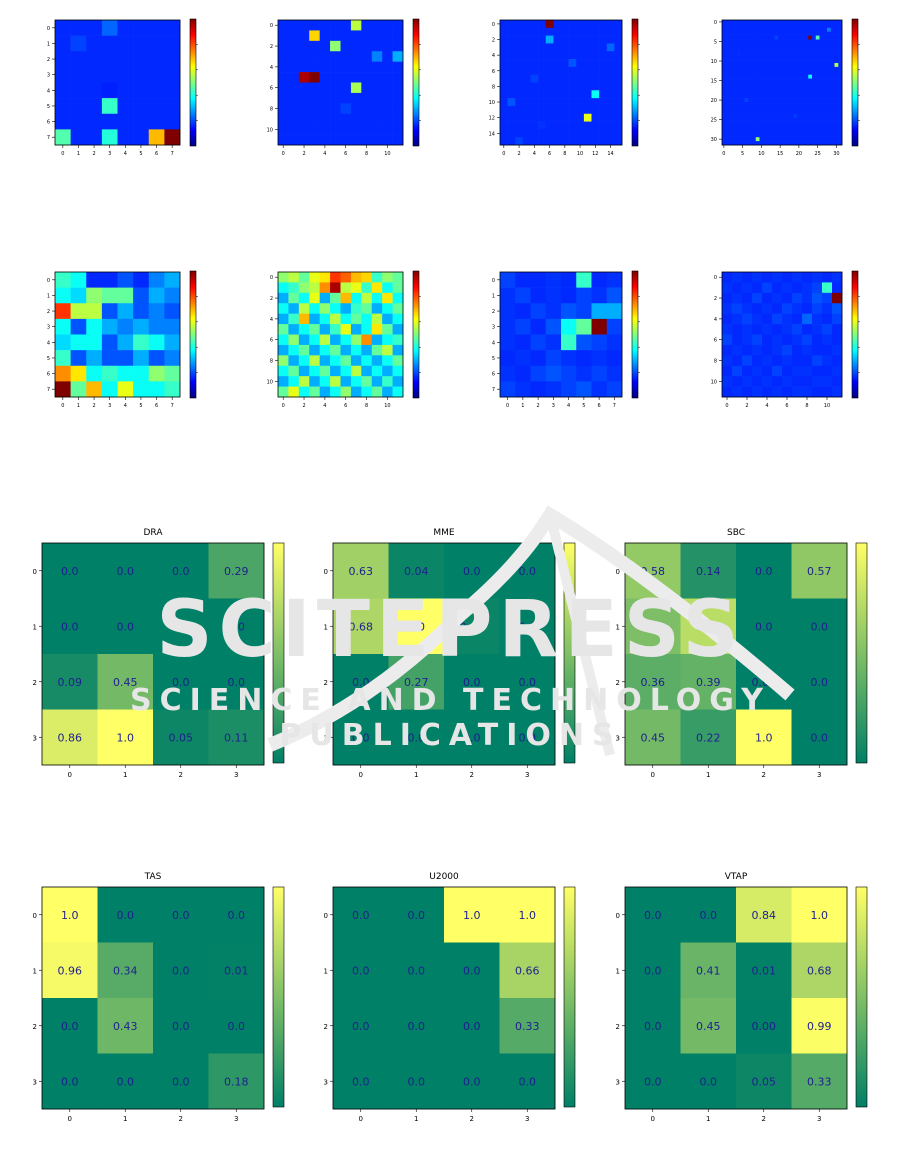 This screenshot has height=1157, width=901. What do you see at coordinates (493, 343) in the screenshot?
I see `y-tick-label: 4` at bounding box center [493, 343].